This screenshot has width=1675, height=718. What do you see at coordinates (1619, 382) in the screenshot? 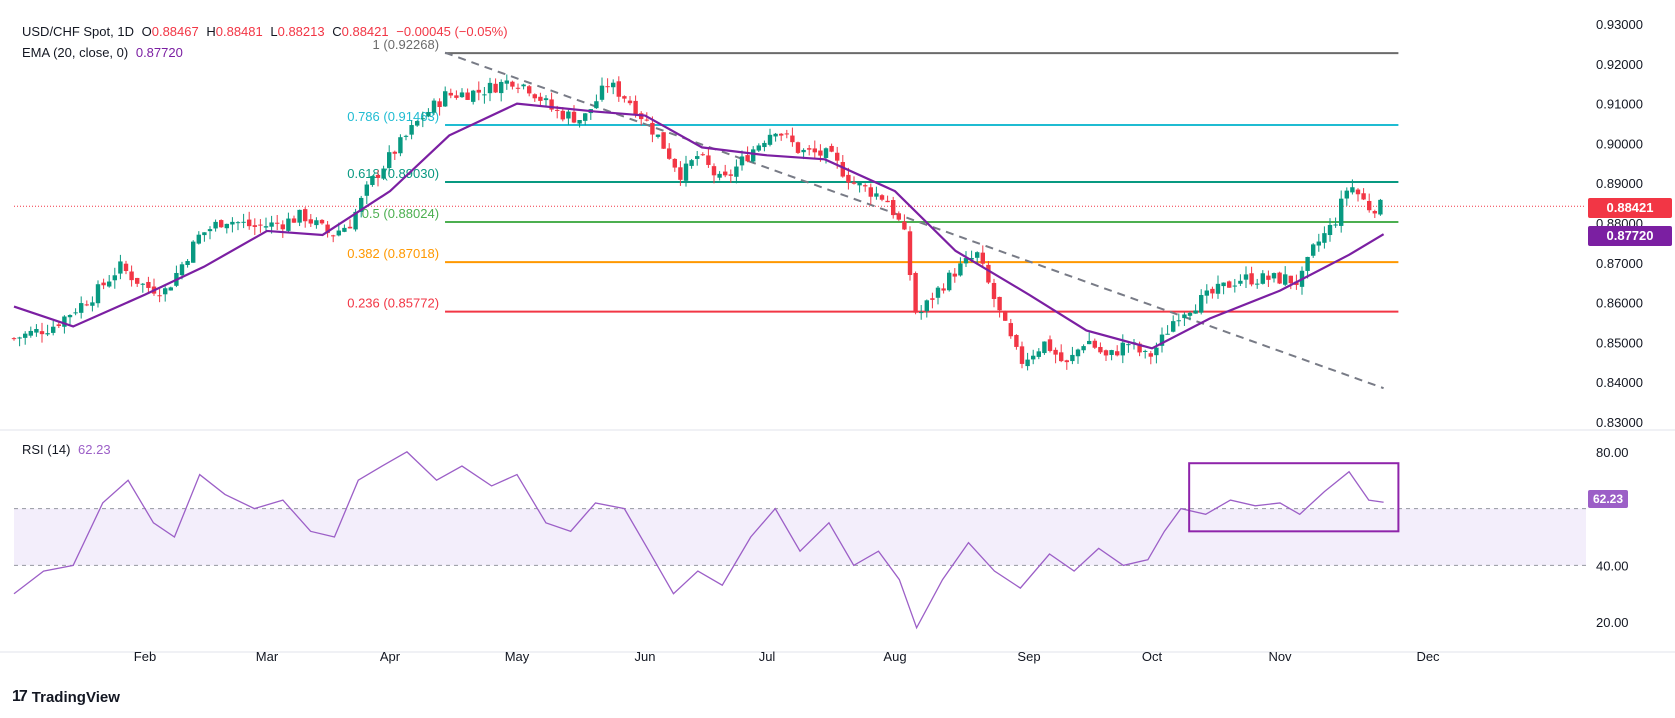
I see `price-tick-label: 0.84000` at bounding box center [1619, 382].